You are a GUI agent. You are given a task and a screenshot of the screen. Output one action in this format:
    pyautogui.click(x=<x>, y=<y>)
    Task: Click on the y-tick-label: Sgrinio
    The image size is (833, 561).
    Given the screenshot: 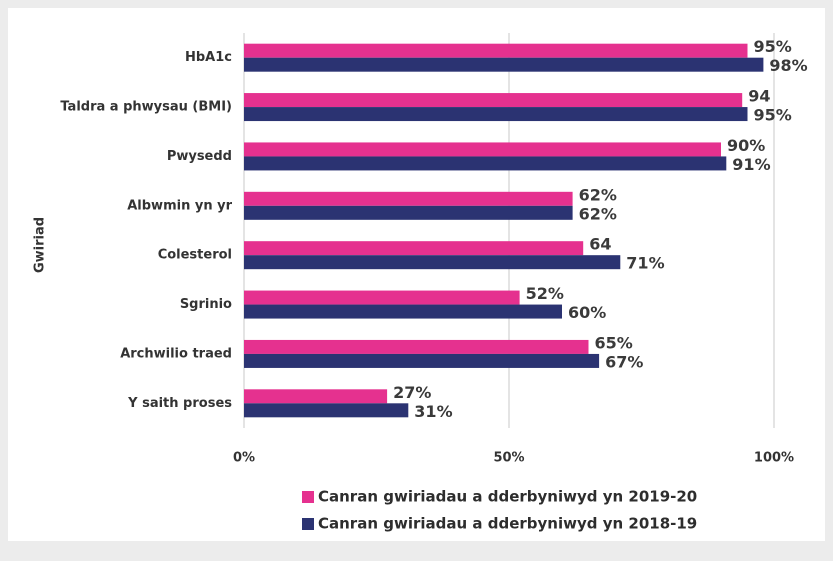 What is the action you would take?
    pyautogui.click(x=206, y=304)
    